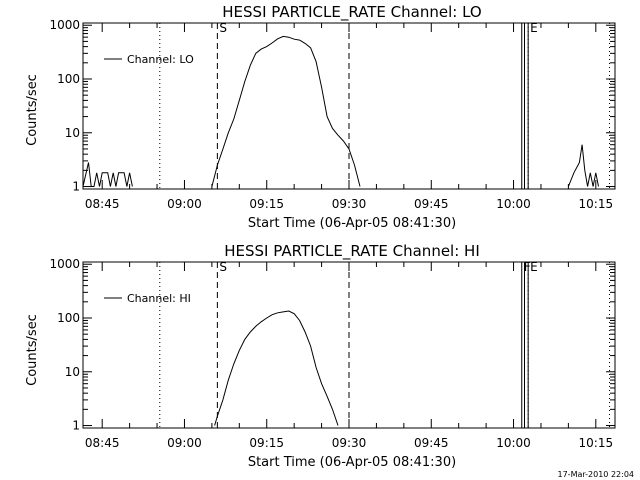 This screenshot has height=480, width=640. Describe the element at coordinates (64, 264) in the screenshot. I see `hi-y-tick-label: 1000` at that location.